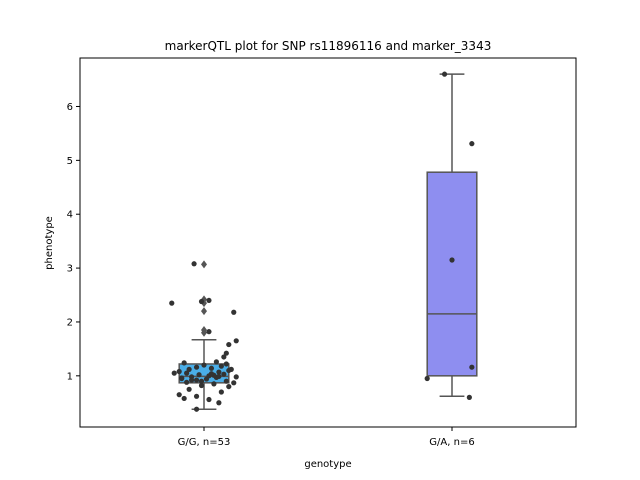  Describe the element at coordinates (451, 442) in the screenshot. I see `x-tick-label: G/A, n=6` at that location.